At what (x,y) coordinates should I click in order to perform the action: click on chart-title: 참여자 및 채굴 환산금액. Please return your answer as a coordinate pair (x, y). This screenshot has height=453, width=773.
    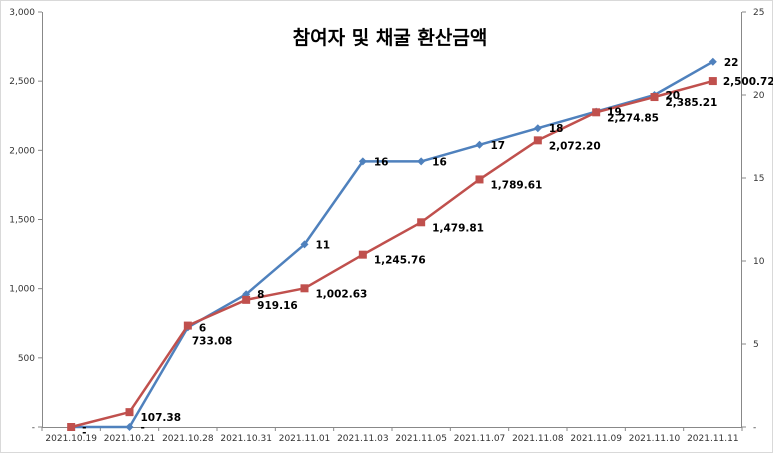
    Looking at the image, I should click on (390, 38).